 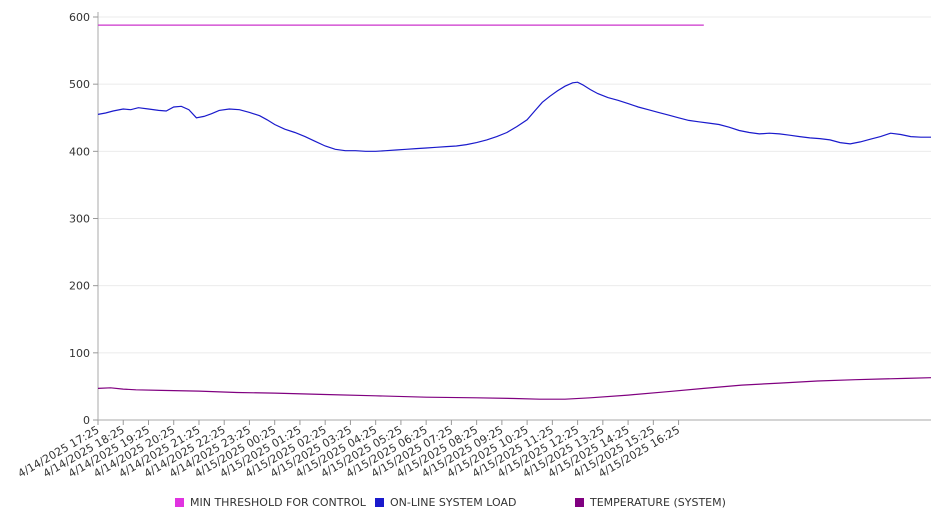 I want to click on legend-label-temperature: TEMPERATURE (SYSTEM), so click(x=658, y=502).